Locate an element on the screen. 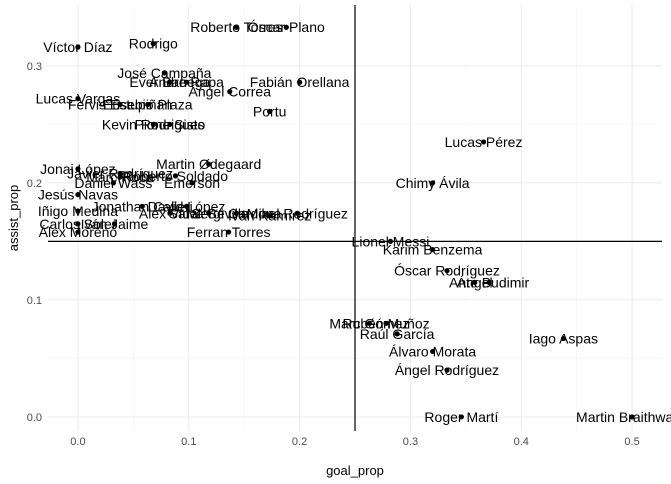 Image resolution: width=671 pixels, height=484 pixels. point-label: Kevin Rodrigues is located at coordinates (153, 124).